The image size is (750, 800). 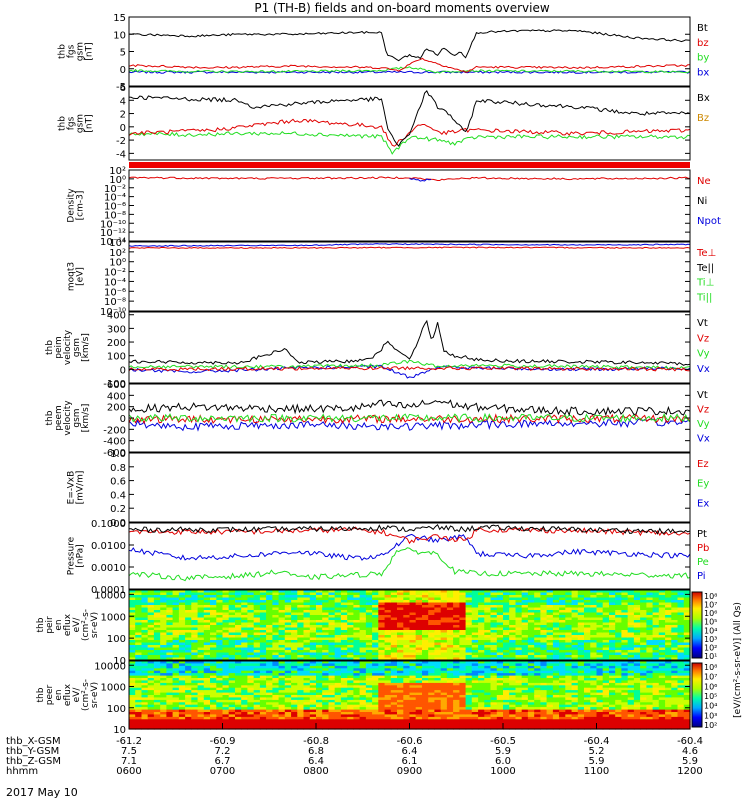 What do you see at coordinates (118, 495) in the screenshot?
I see `y-tick-label: 0.4` at bounding box center [118, 495].